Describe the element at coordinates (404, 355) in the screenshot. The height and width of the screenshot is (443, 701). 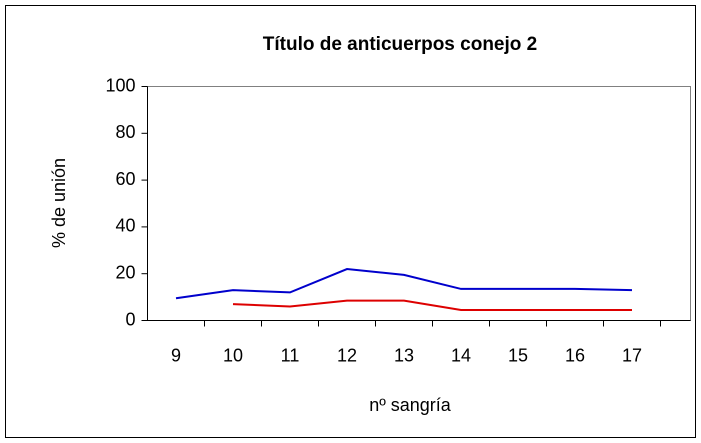
I see `x-tick-label: 13` at that location.